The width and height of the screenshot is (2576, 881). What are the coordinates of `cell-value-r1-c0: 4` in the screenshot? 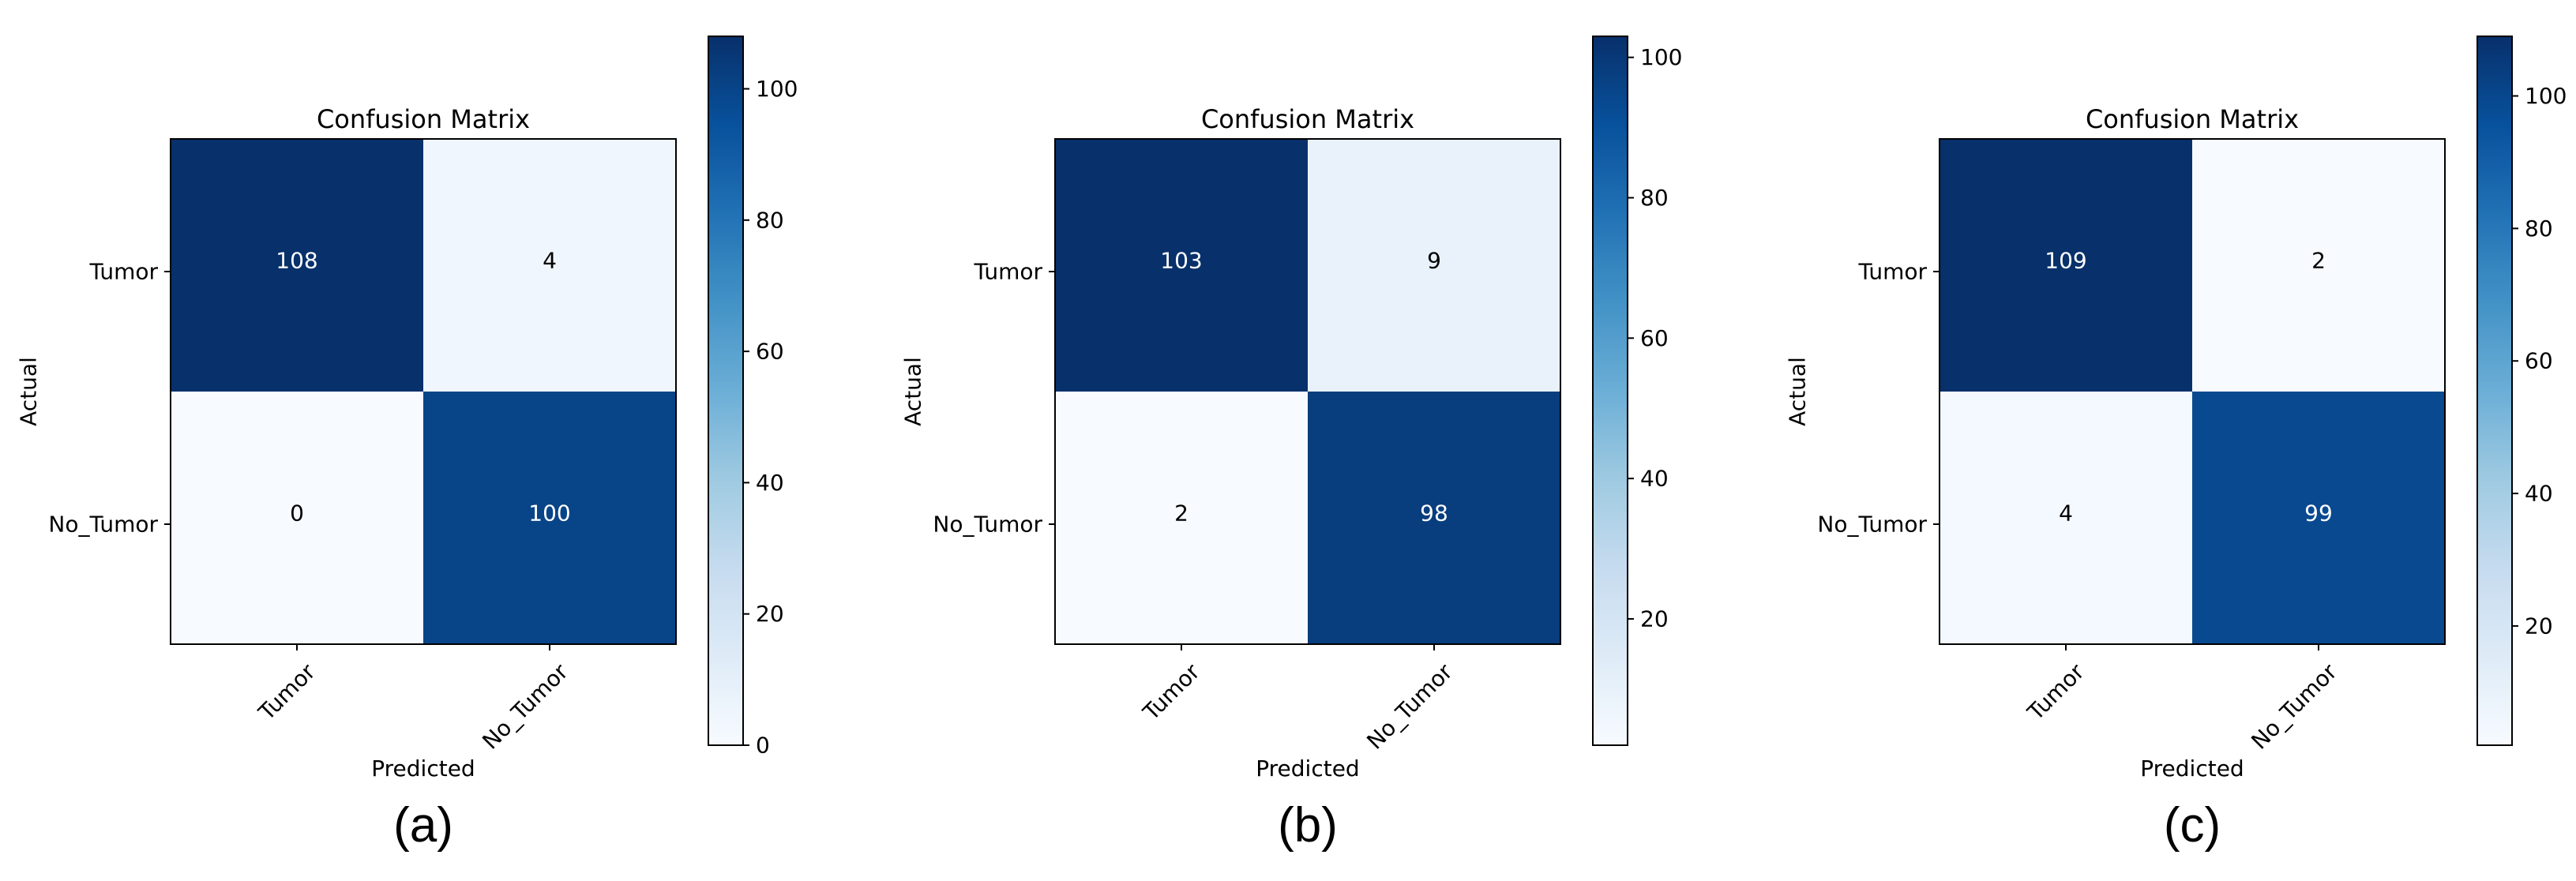 It's located at (2066, 514).